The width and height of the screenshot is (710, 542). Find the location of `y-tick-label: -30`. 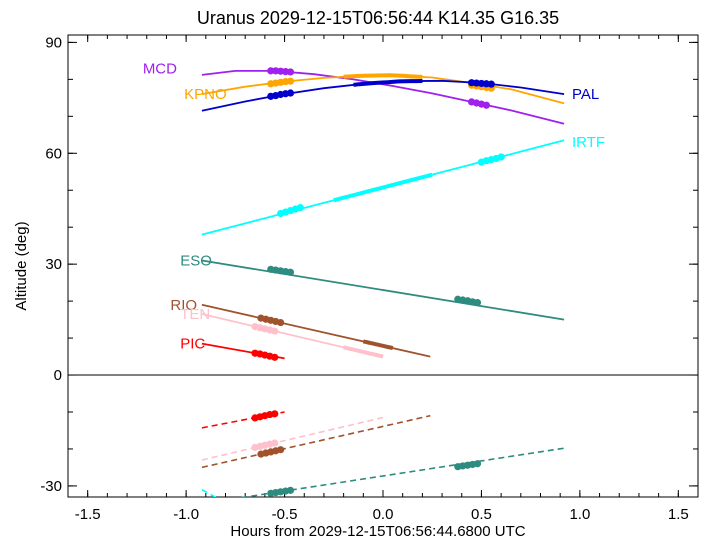

y-tick-label: -30 is located at coordinates (51, 486).